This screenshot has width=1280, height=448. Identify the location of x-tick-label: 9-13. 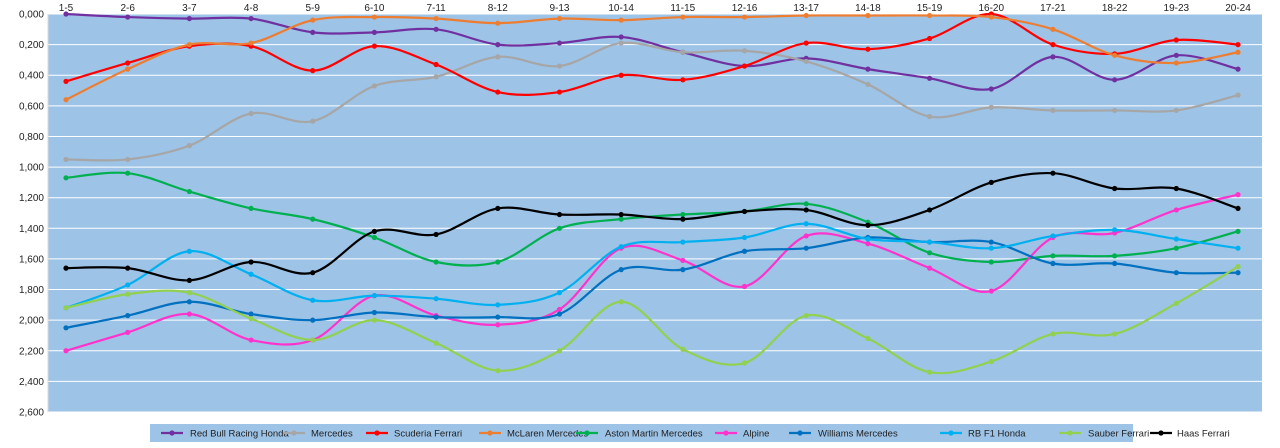
(559, 8).